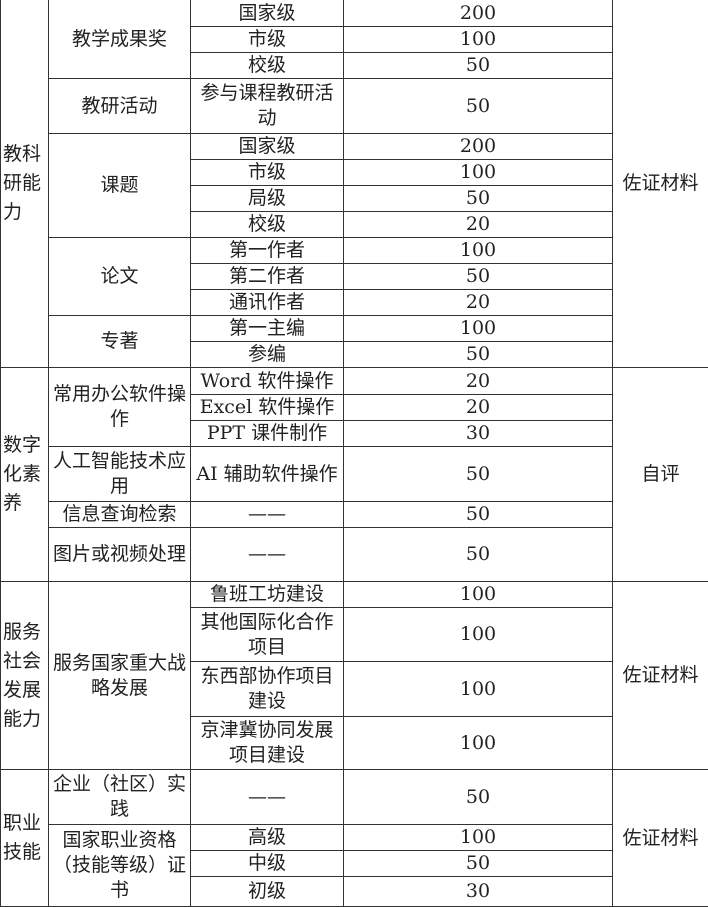 This screenshot has width=708, height=907. What do you see at coordinates (120, 39) in the screenshot?
I see `subcategory-cell: 教学成果奖` at bounding box center [120, 39].